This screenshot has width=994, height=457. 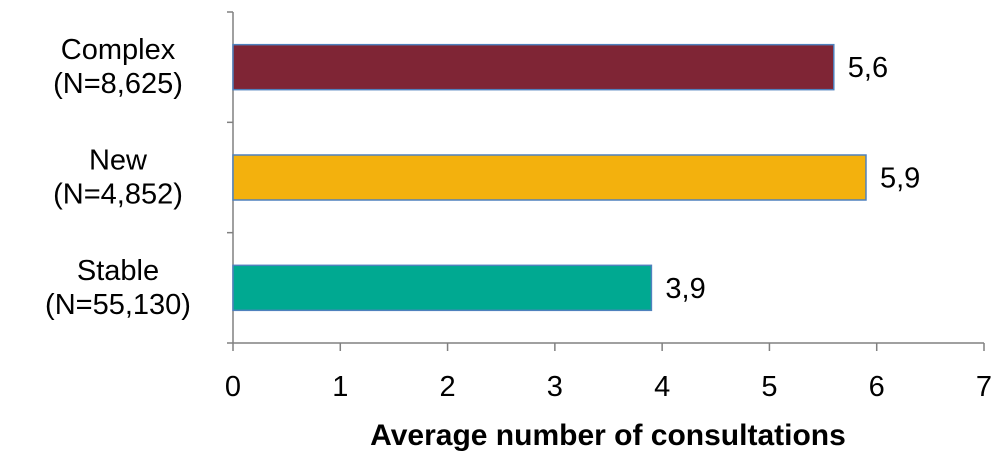 What do you see at coordinates (118, 161) in the screenshot?
I see `category-label: New` at bounding box center [118, 161].